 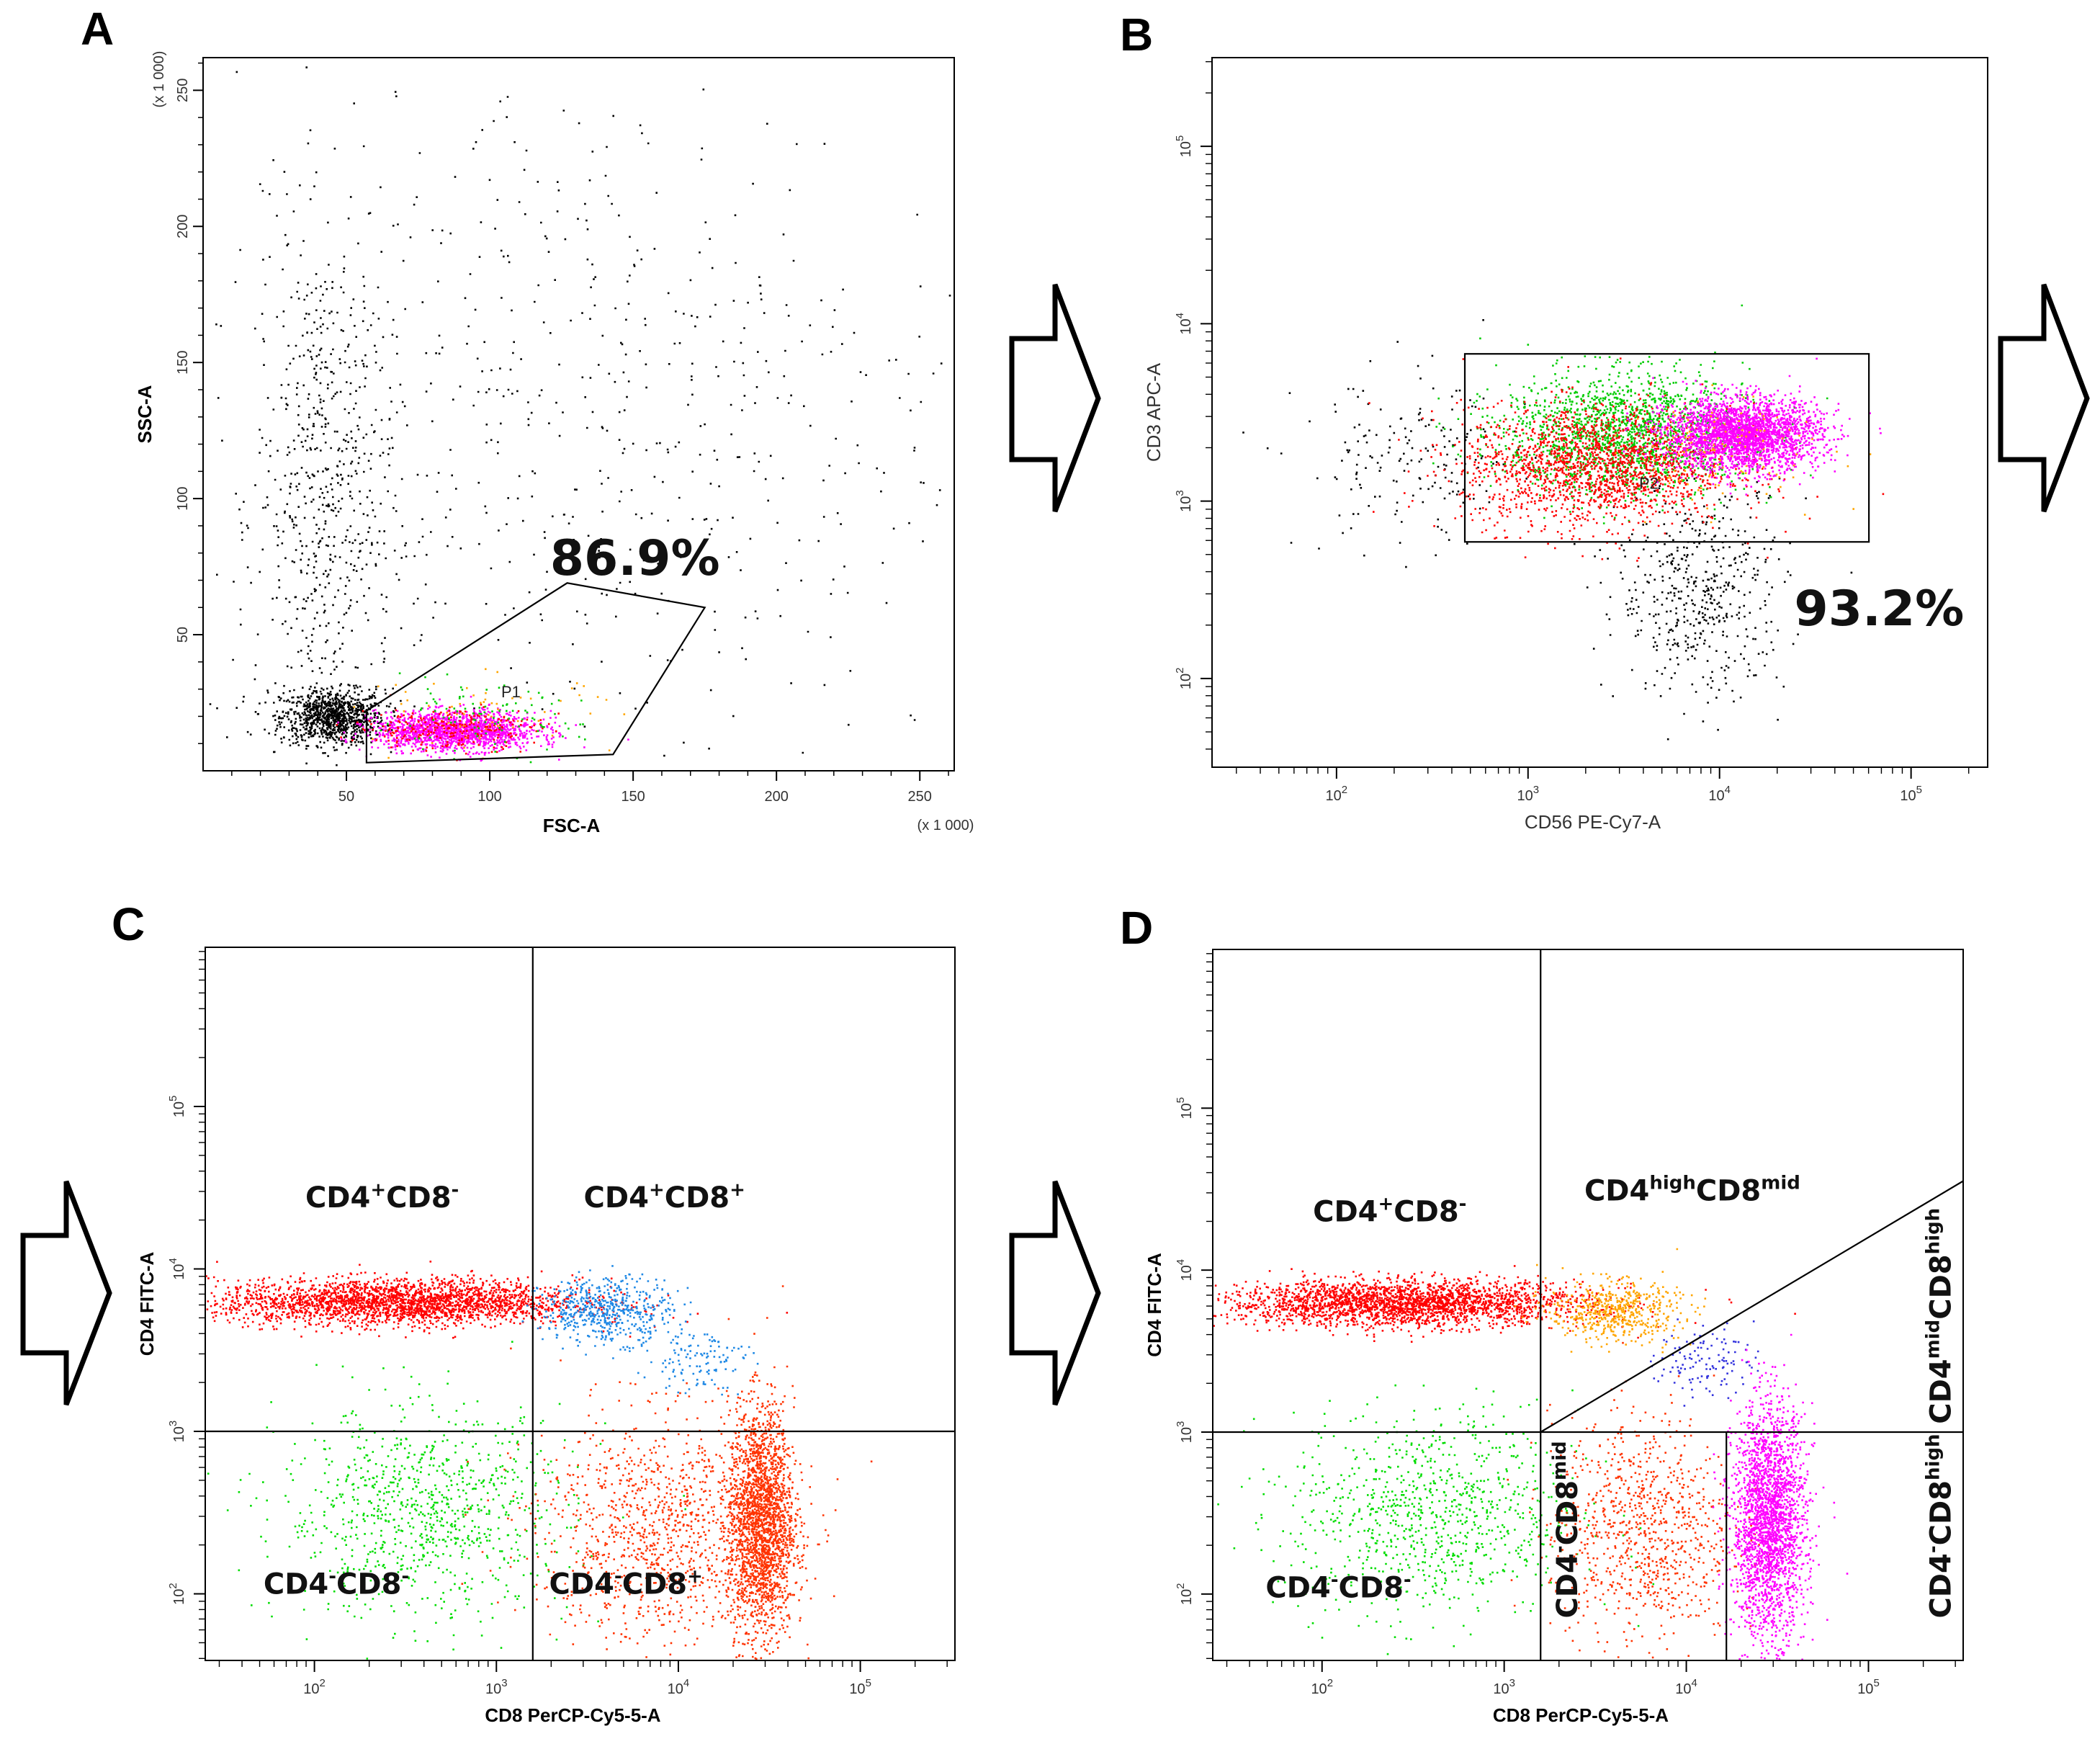 I want to click on x-multiplier: (x 1 000), so click(x=945, y=826).